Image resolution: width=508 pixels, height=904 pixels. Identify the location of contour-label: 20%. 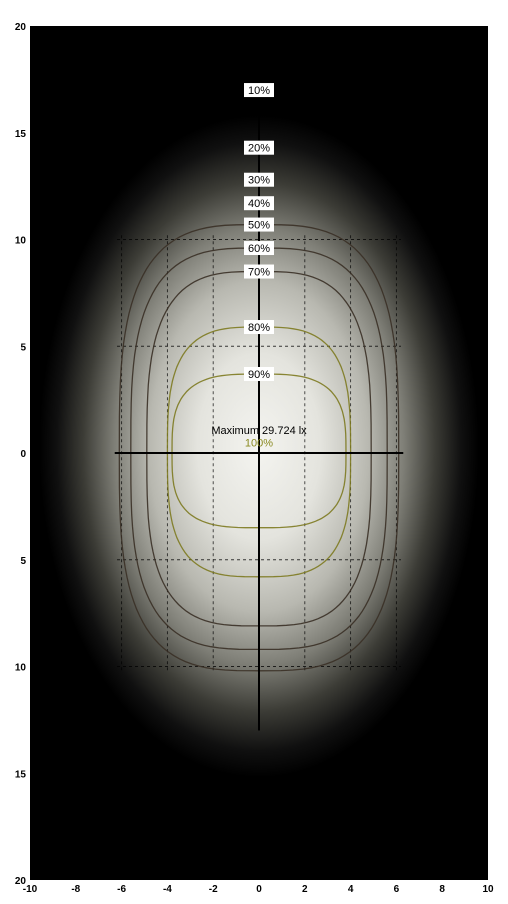
(259, 149).